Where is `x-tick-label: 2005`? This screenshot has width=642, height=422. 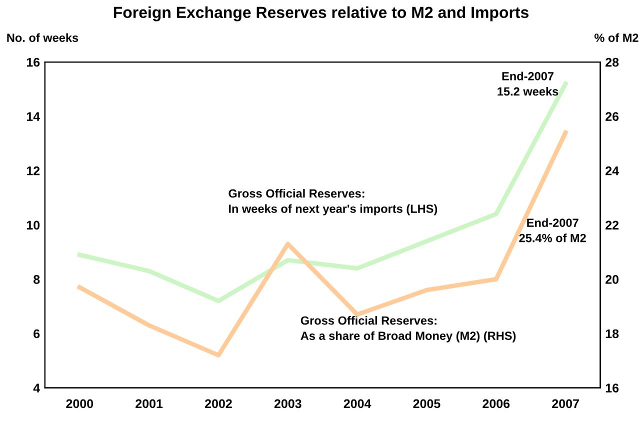 x-tick-label: 2005 is located at coordinates (426, 403).